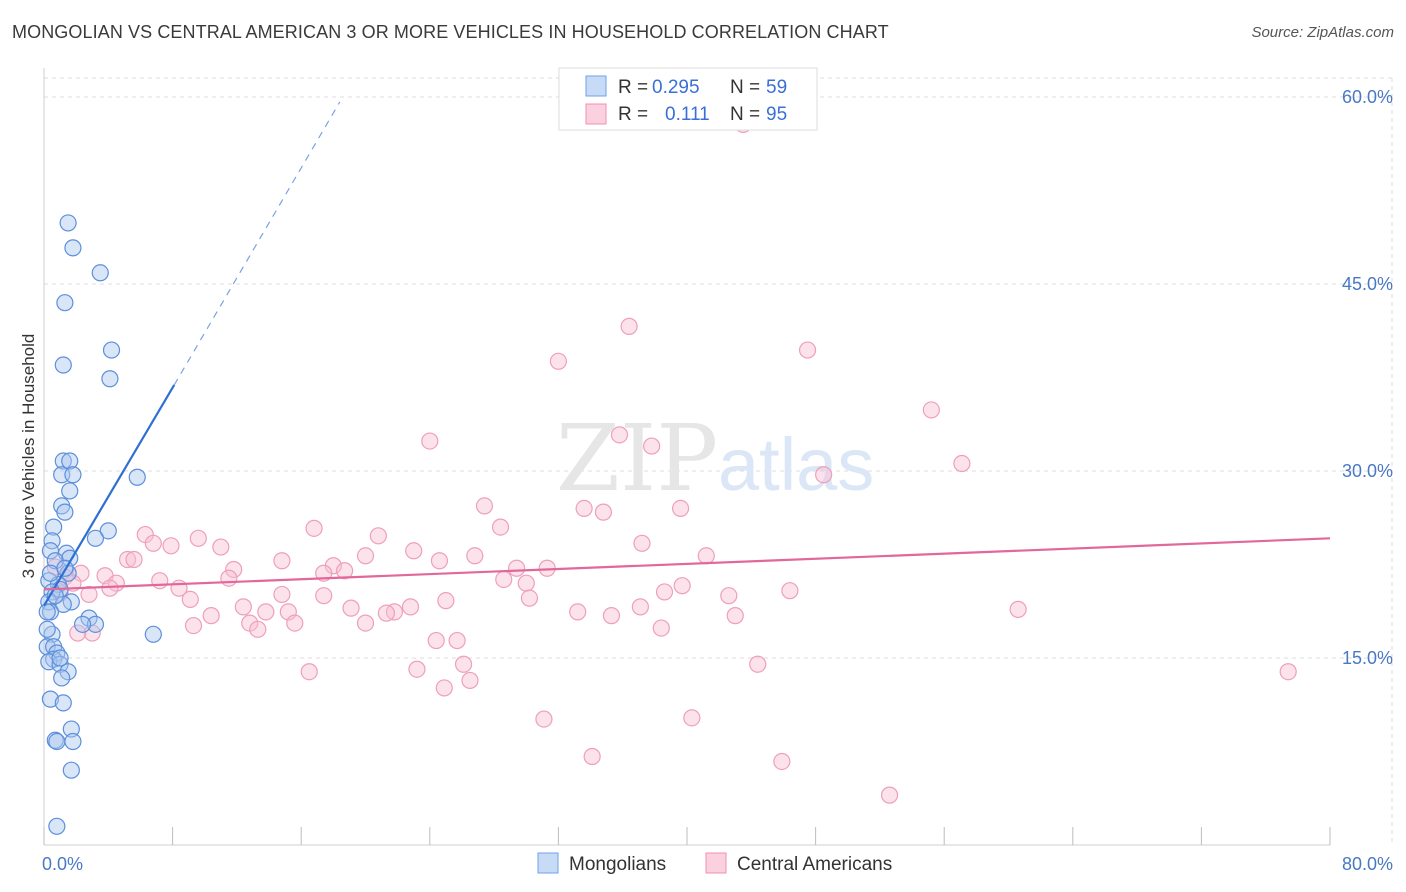 The width and height of the screenshot is (1406, 892). Describe the element at coordinates (1367, 471) in the screenshot. I see `y-tick-label-30: 30.0%` at that location.